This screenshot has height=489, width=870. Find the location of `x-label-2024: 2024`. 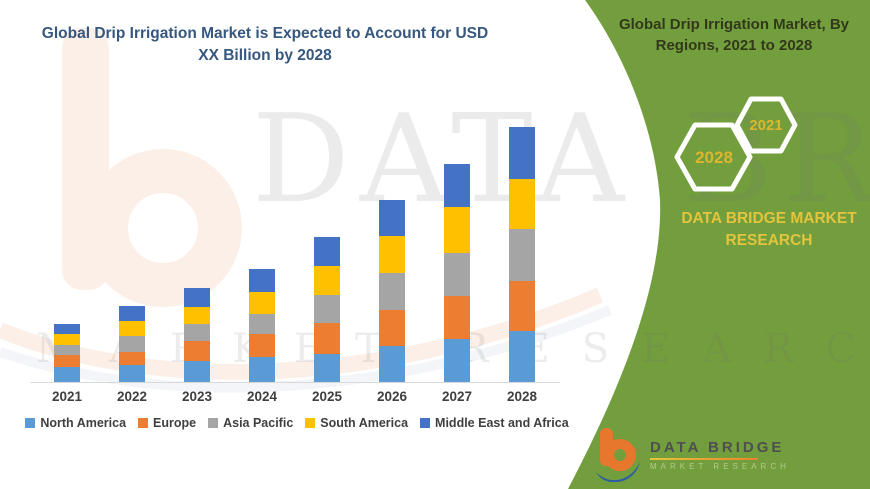

x-label-2024: 2024 is located at coordinates (262, 396).